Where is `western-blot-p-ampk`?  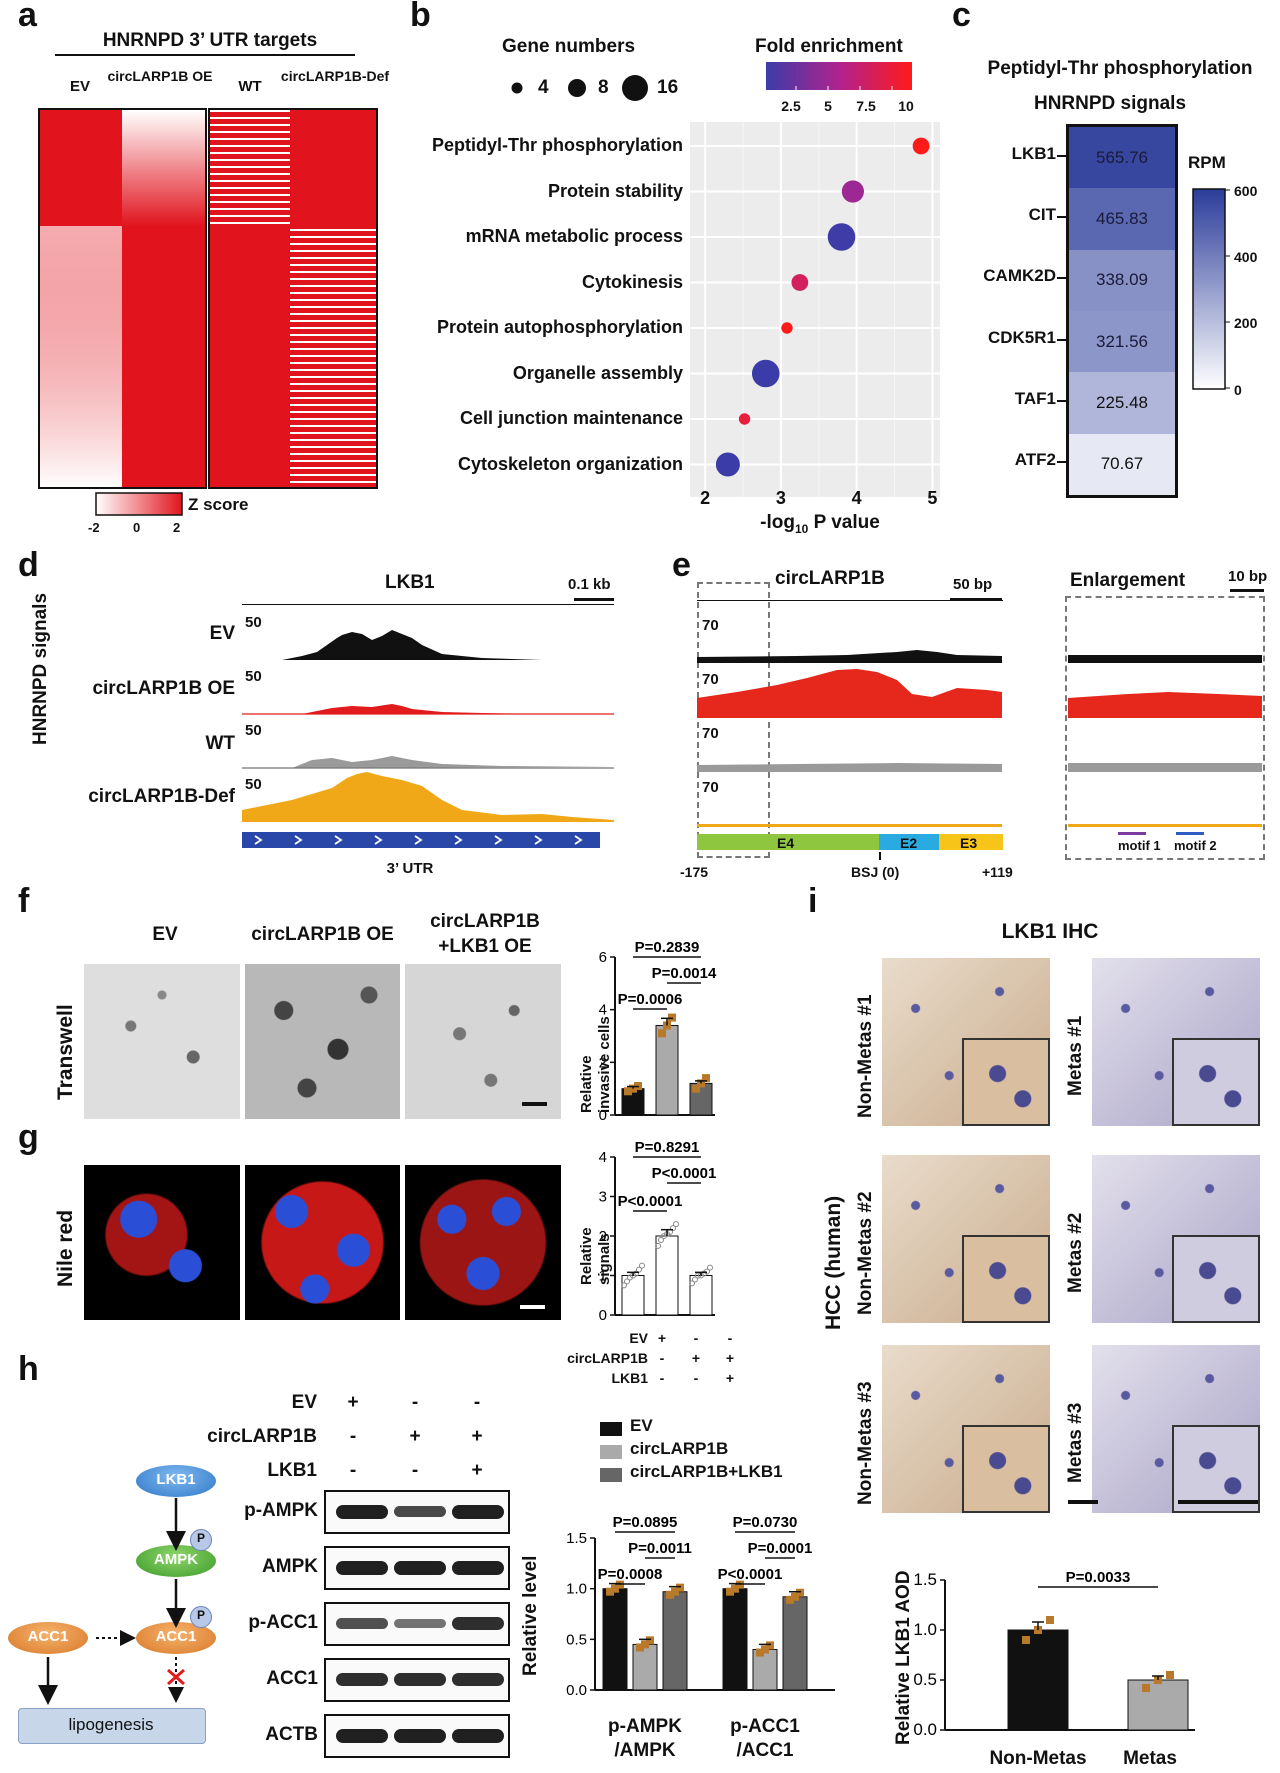
western-blot-p-ampk is located at coordinates (417, 1512).